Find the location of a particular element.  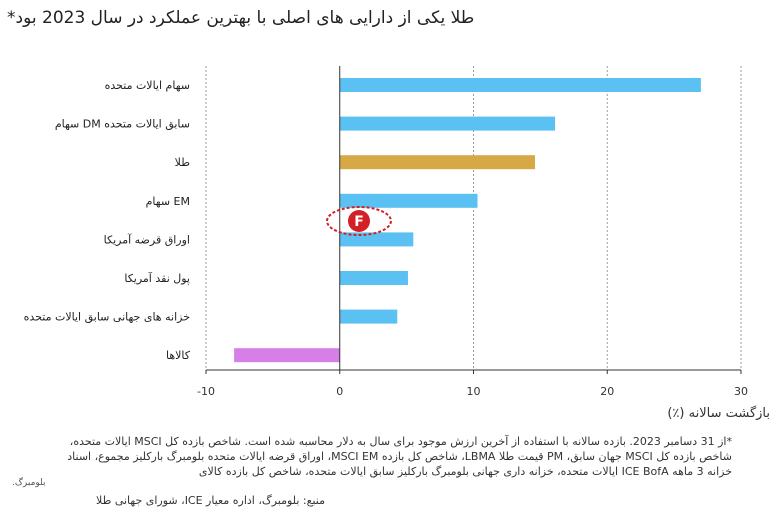

x-tick-label: -10 is located at coordinates (206, 391).